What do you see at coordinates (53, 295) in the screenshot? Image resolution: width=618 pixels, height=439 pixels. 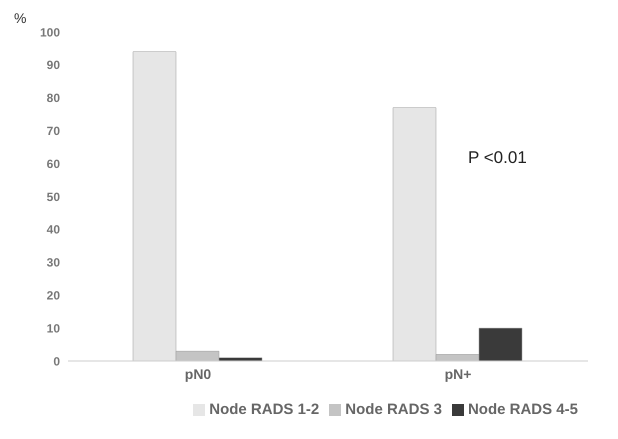 I see `y-tick-label: 20` at bounding box center [53, 295].